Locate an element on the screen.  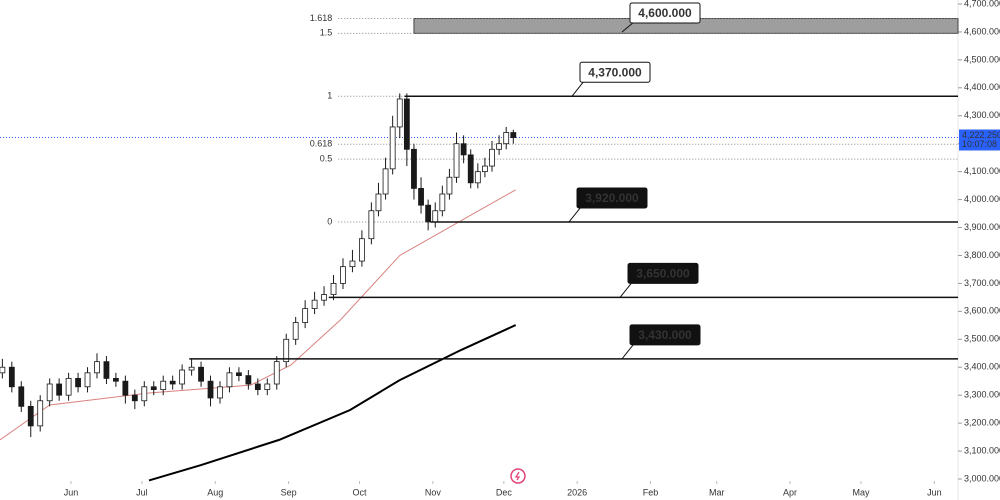
x-tick-label: Dec is located at coordinates (504, 492).